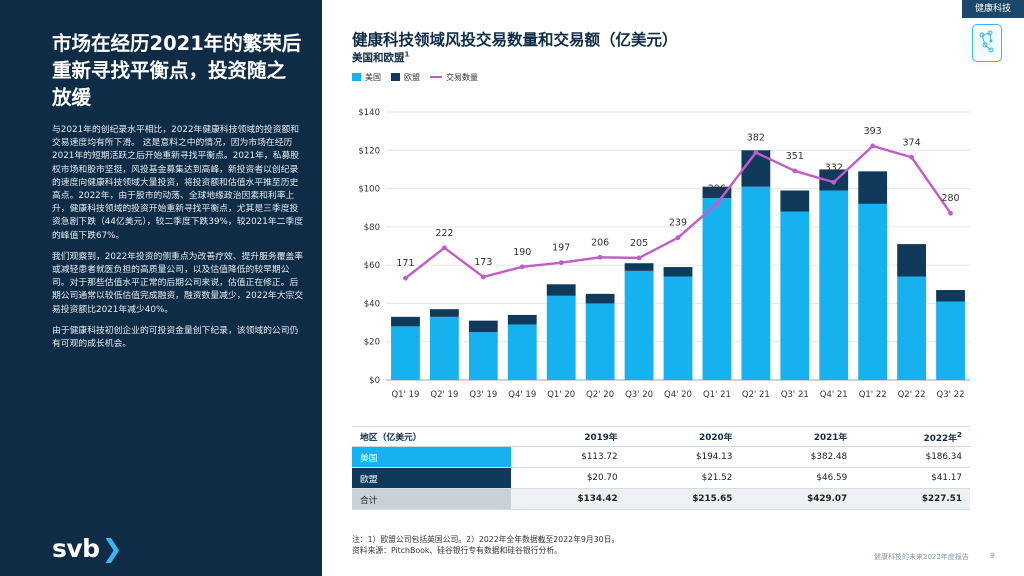 The image size is (1024, 576). I want to click on legend-deals: 交易数量, so click(454, 77).